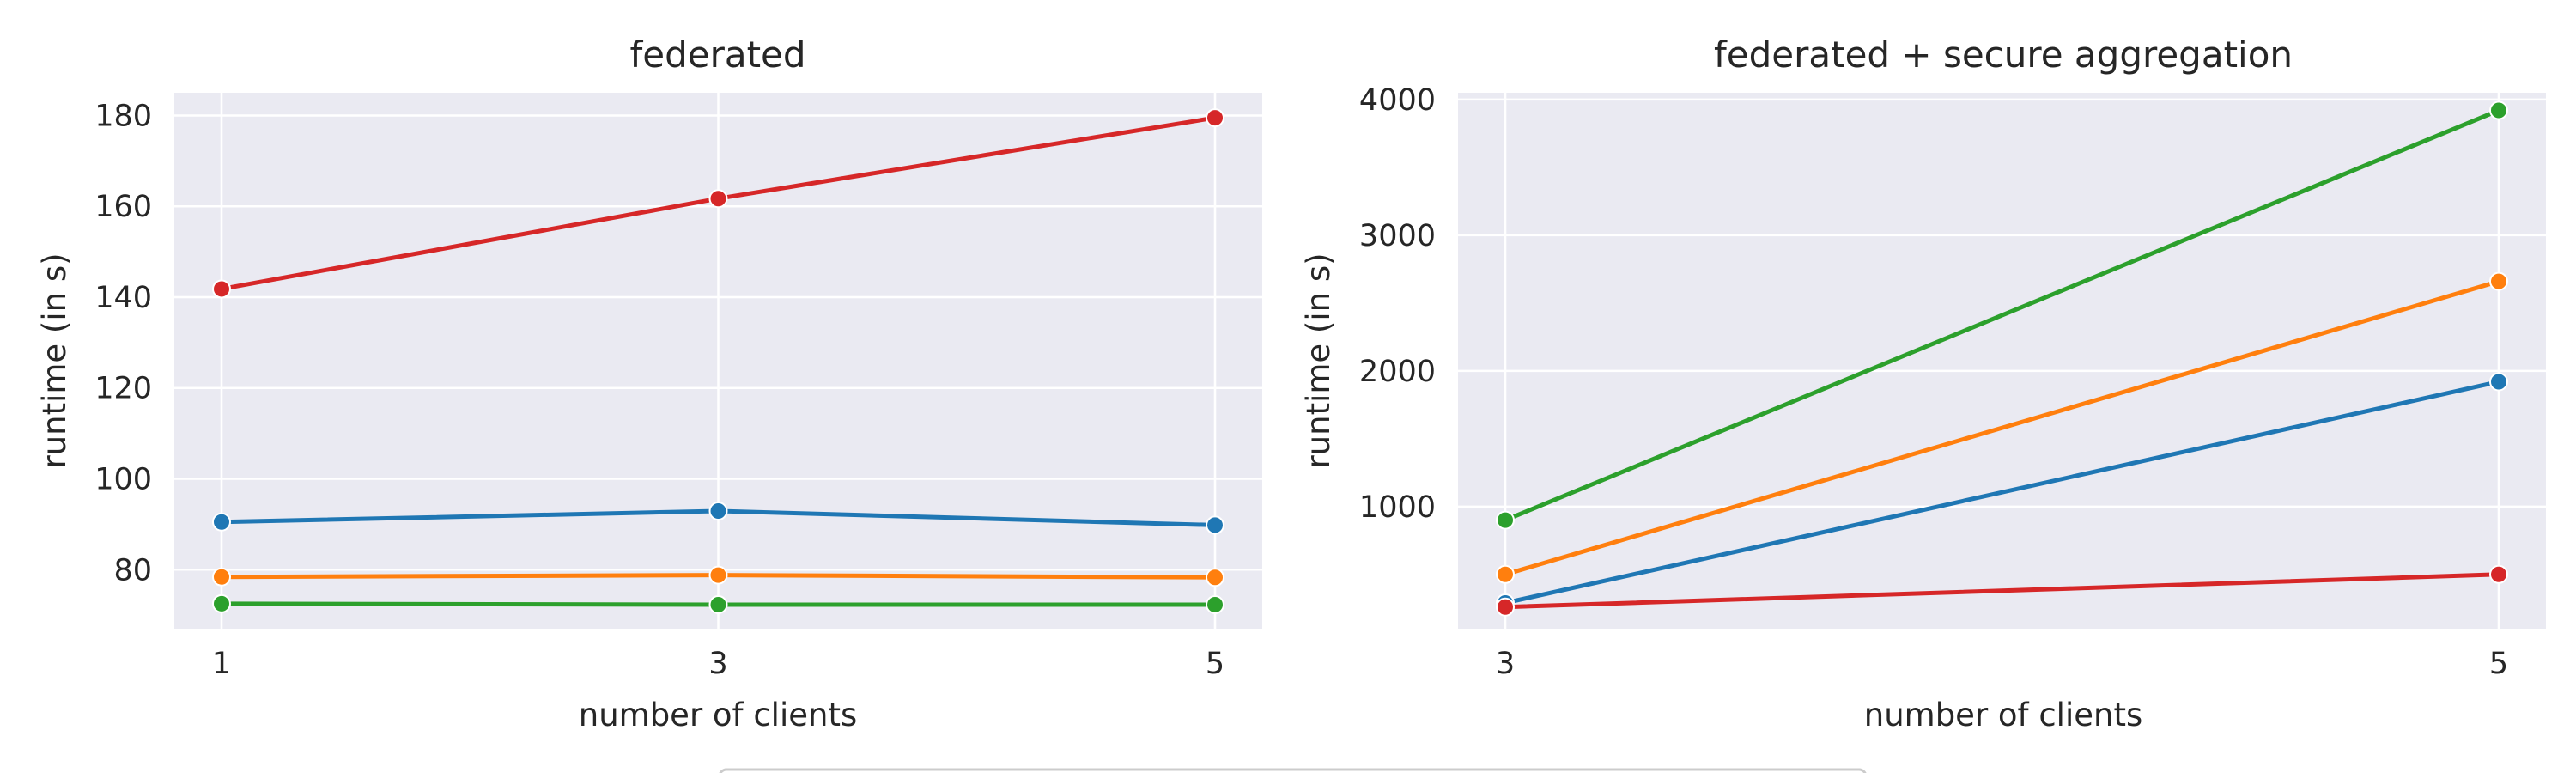 The image size is (2576, 773). Describe the element at coordinates (132, 570) in the screenshot. I see `y-tick-label: 80` at that location.